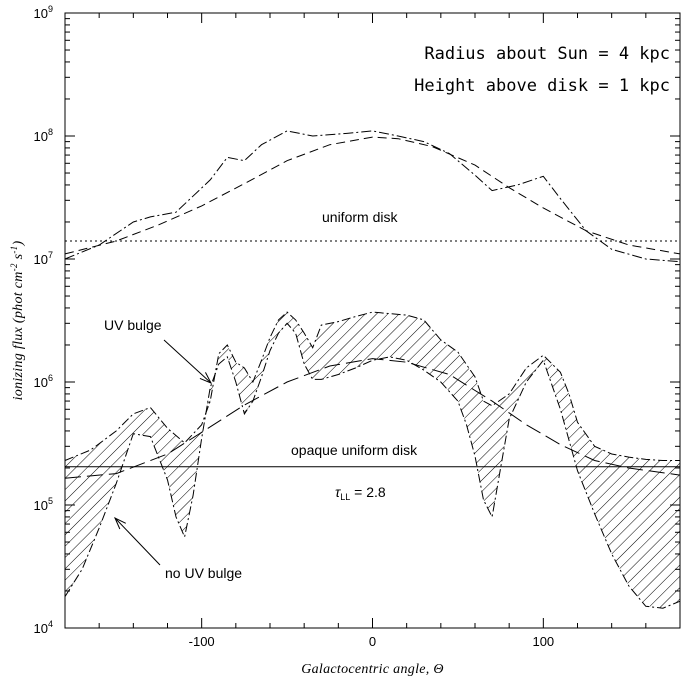  What do you see at coordinates (43, 12) in the screenshot?
I see `y-tick-label: 10⁹` at bounding box center [43, 12].